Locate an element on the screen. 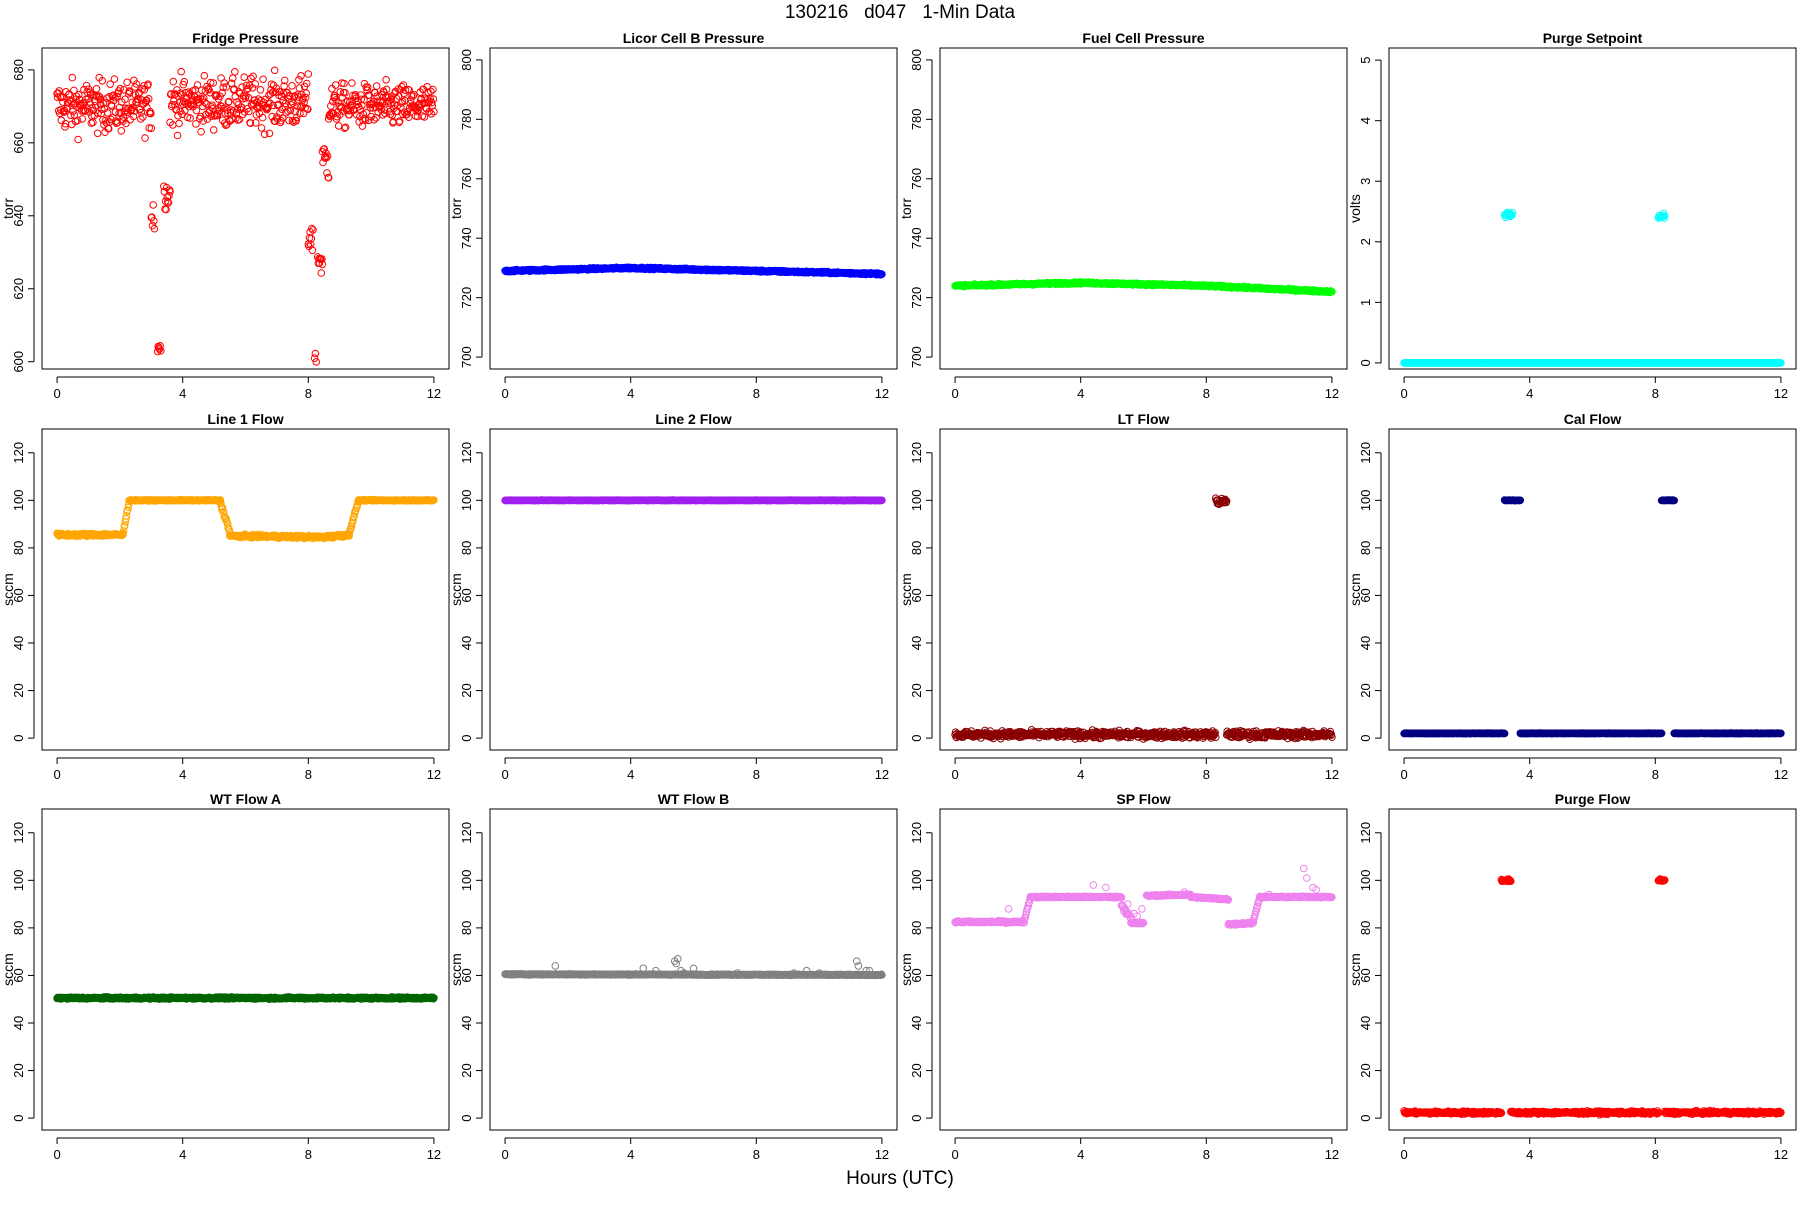  y-axis-label: torr is located at coordinates (456, 208).